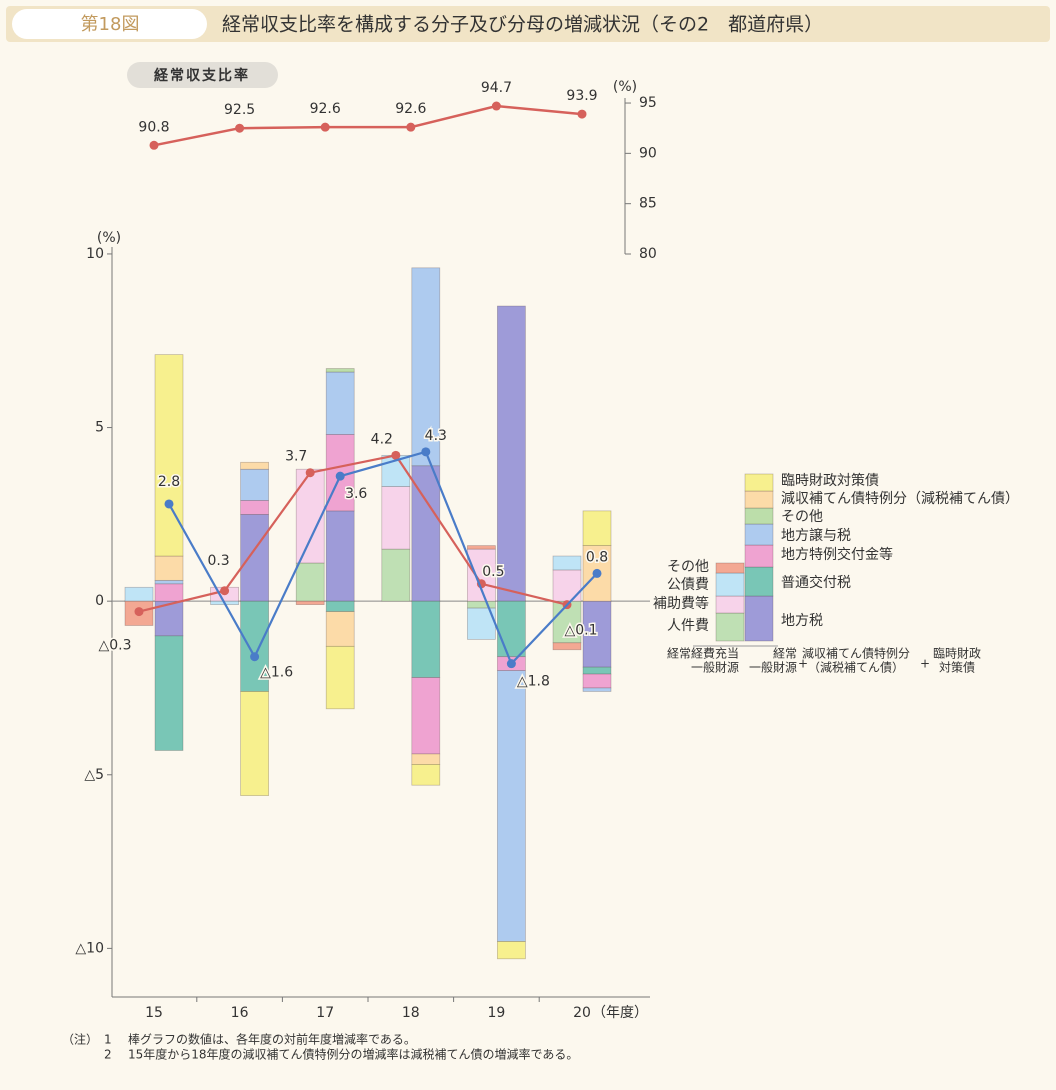 This screenshot has height=1090, width=1056. I want to click on x-tick-label: 16, so click(240, 1013).